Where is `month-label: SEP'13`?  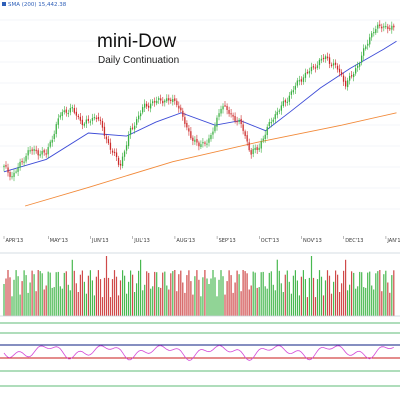 month-label: SEP'13 is located at coordinates (227, 241).